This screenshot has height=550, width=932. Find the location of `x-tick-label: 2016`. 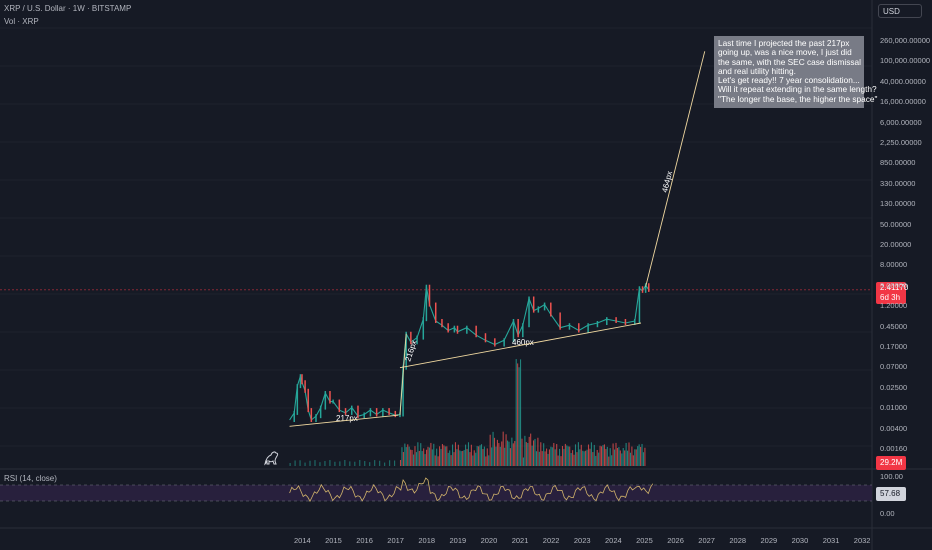

x-tick-label: 2016 is located at coordinates (364, 540).